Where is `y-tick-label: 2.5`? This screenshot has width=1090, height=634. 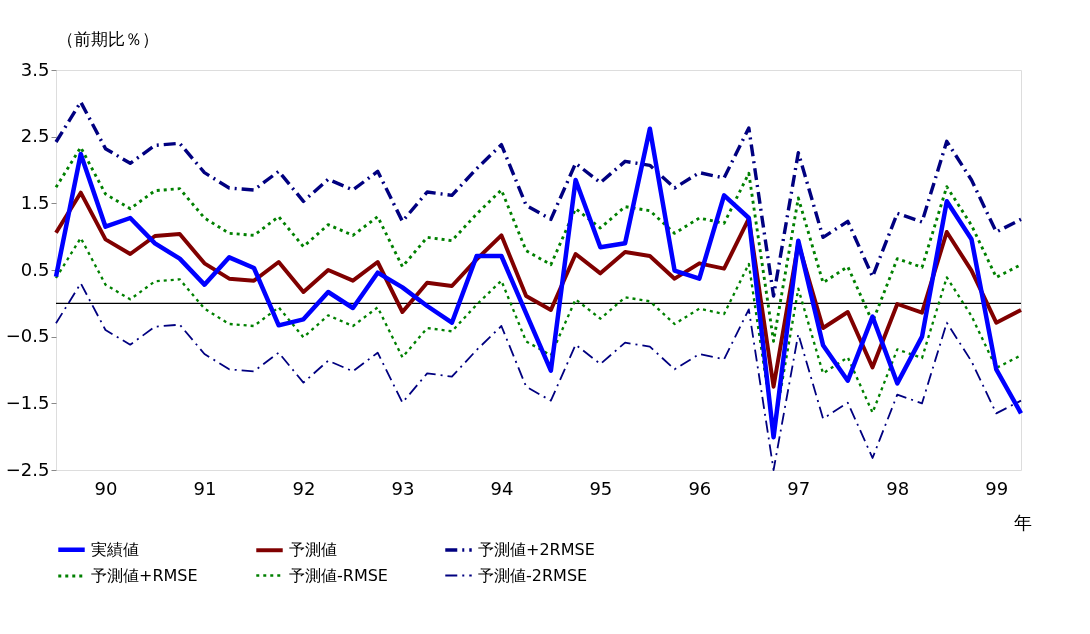 y-tick-label: 2.5 is located at coordinates (35, 136).